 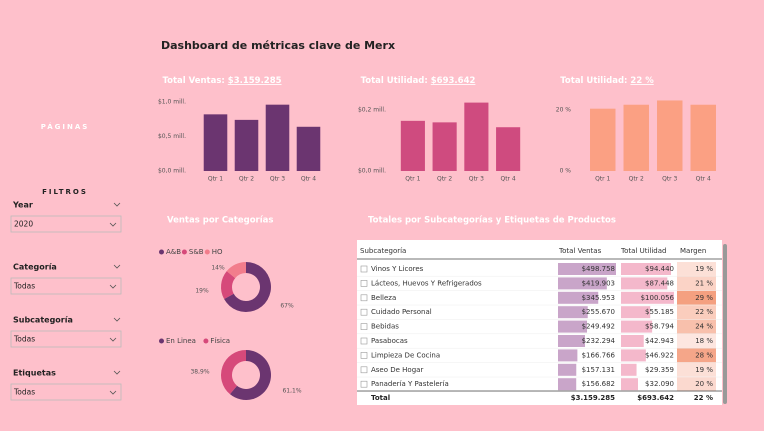 What do you see at coordinates (385, 327) in the screenshot?
I see `table-cell: Bebidas` at bounding box center [385, 327].